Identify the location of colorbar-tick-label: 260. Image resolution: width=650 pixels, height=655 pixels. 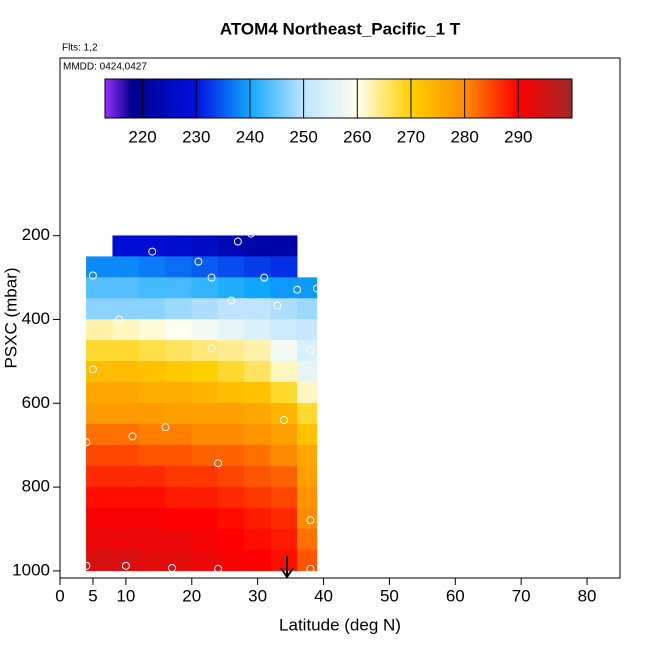
(357, 136).